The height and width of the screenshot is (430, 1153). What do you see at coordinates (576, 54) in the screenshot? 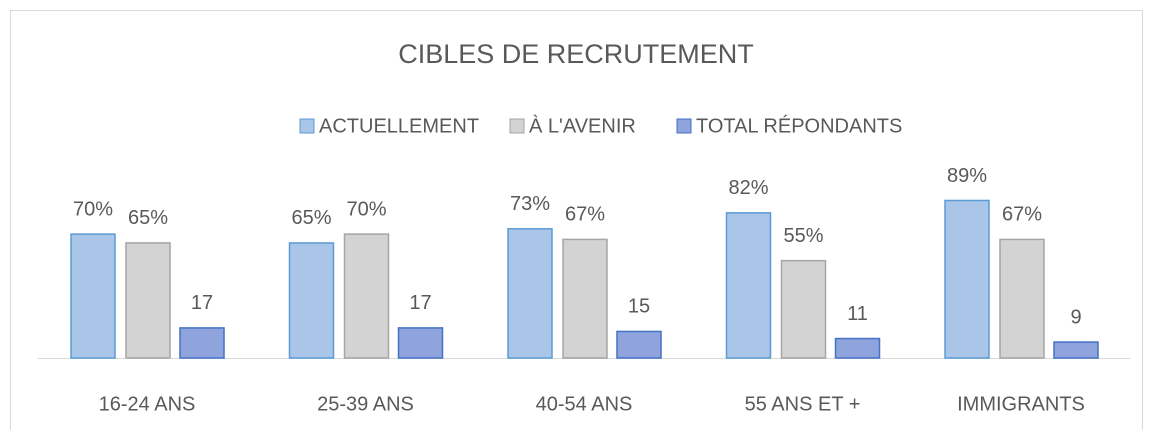
I see `chart-title: CIBLES DE RECRUTEMENT` at bounding box center [576, 54].